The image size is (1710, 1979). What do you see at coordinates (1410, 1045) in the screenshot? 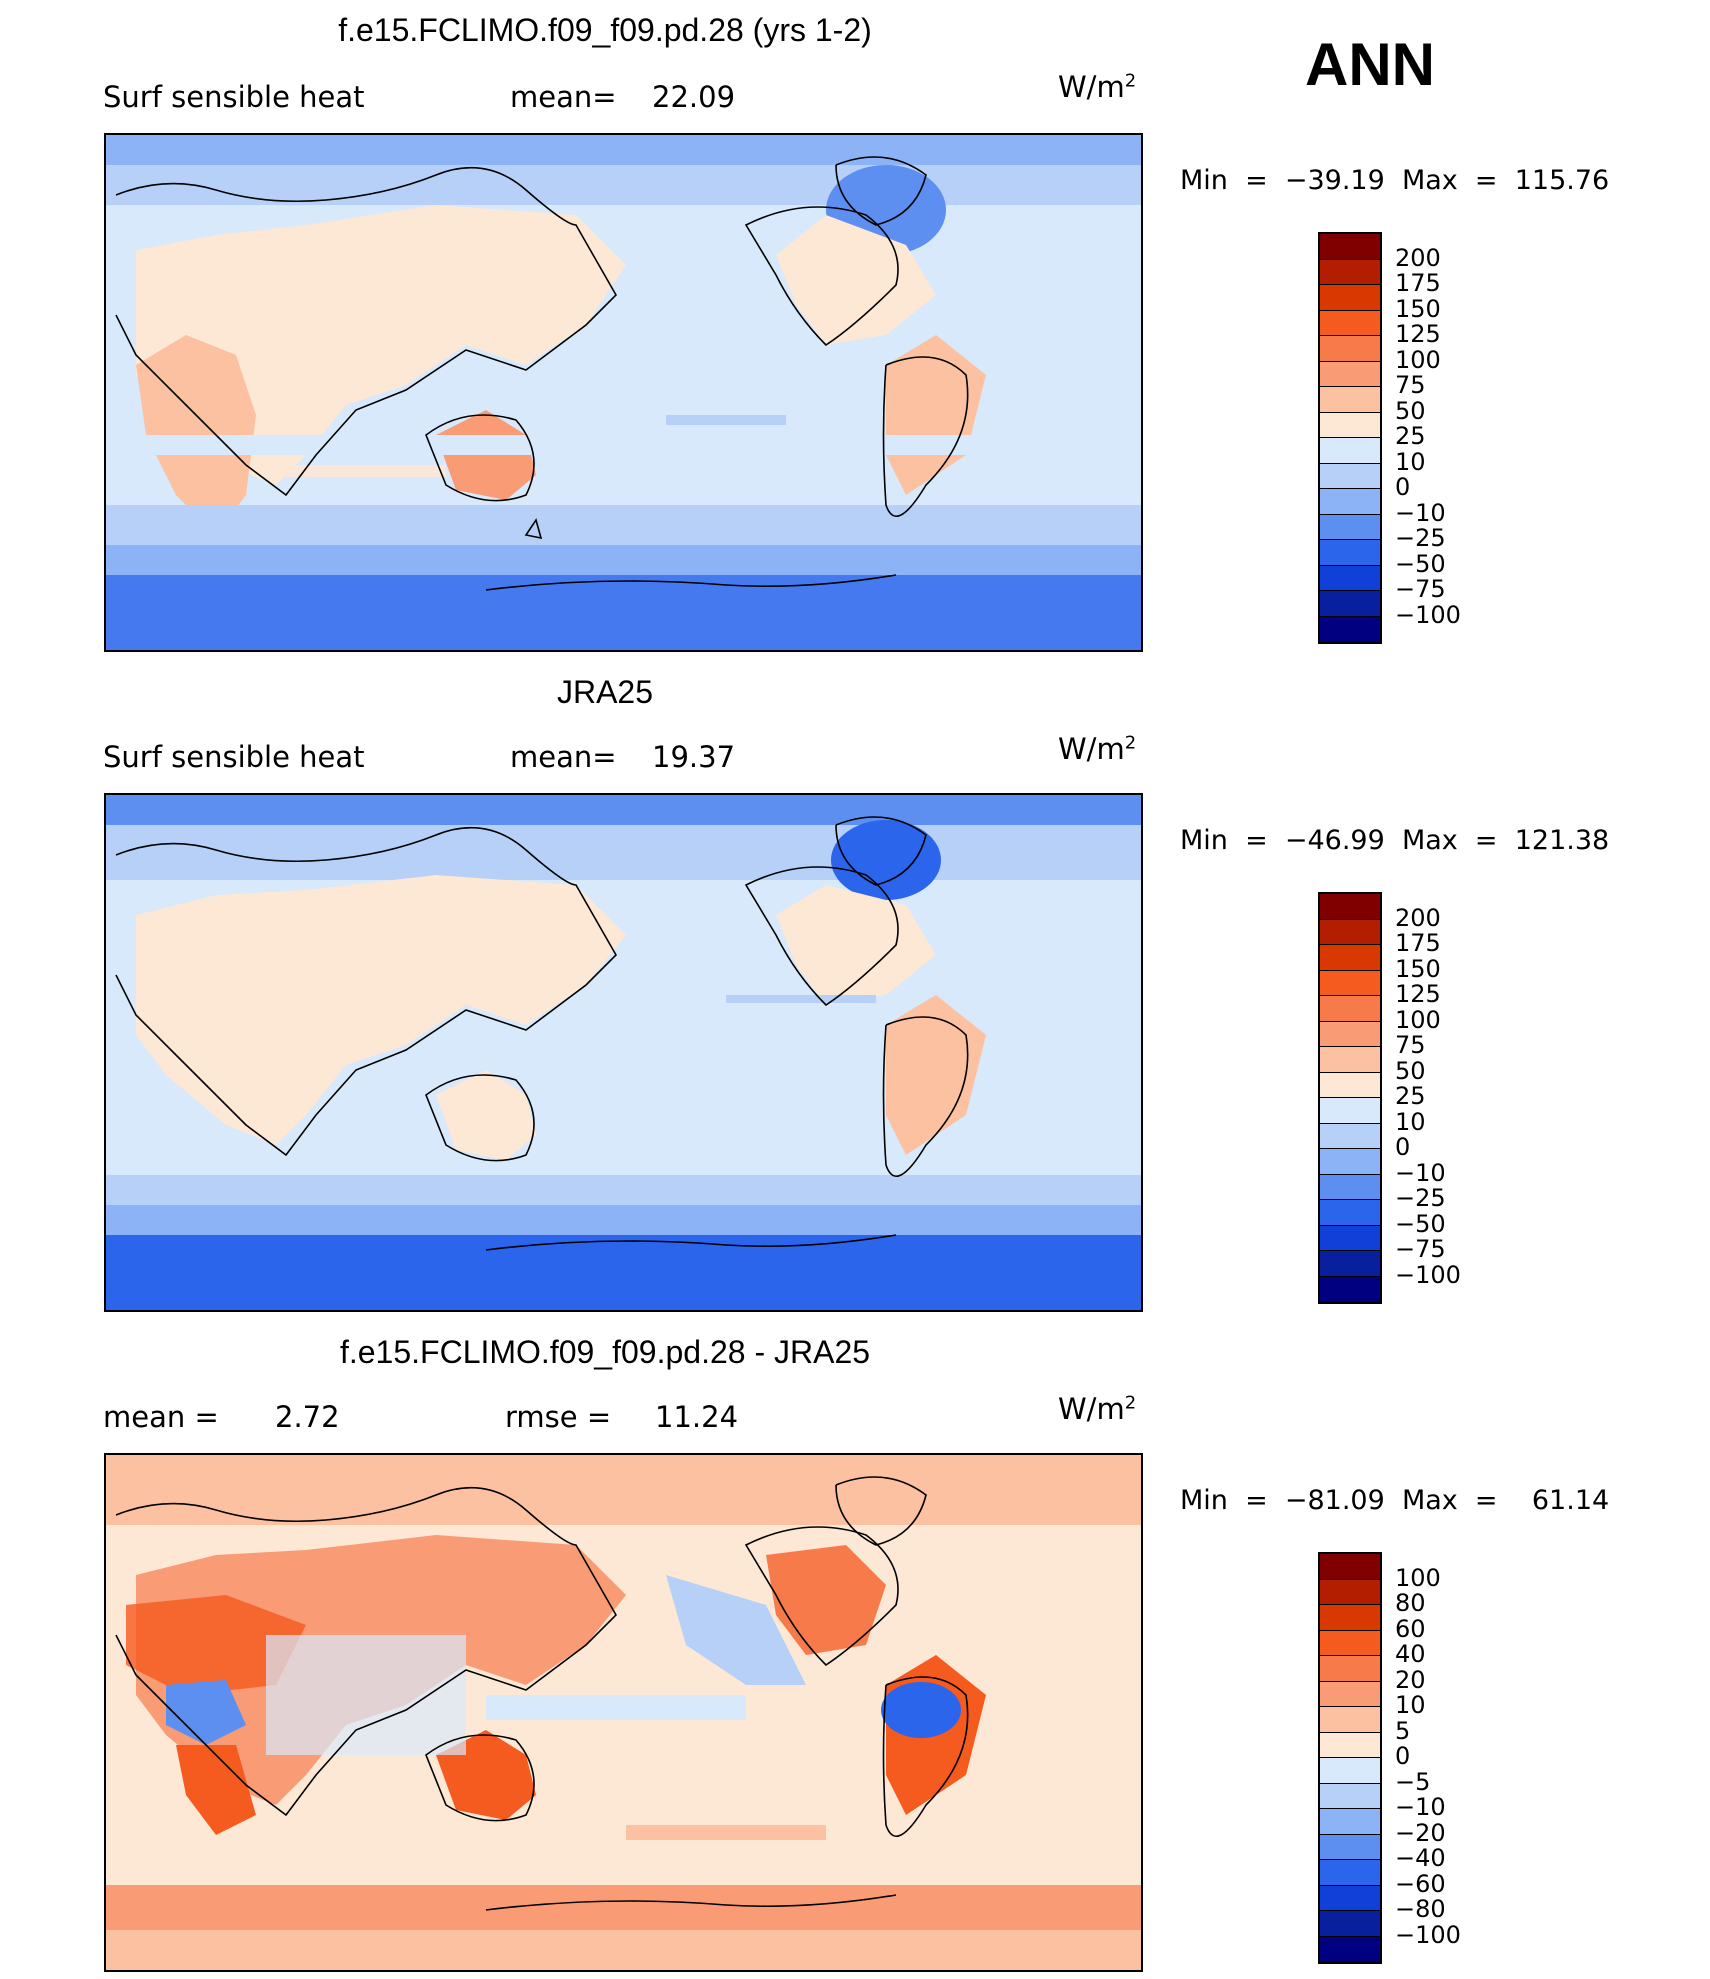
I see `colorbar-label: 75` at bounding box center [1410, 1045].